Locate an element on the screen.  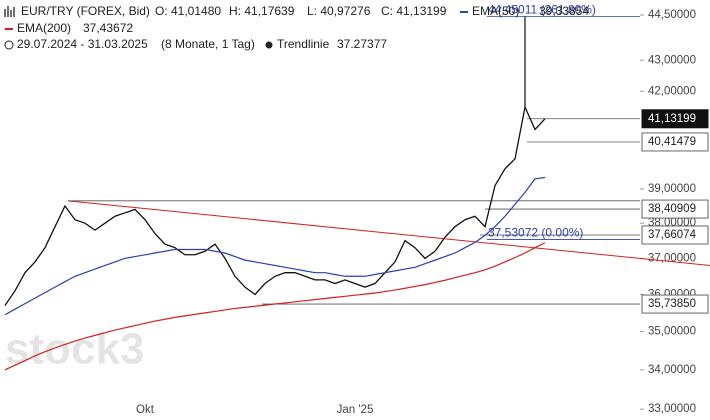
y-tick-label: 42,00000 is located at coordinates (672, 91).